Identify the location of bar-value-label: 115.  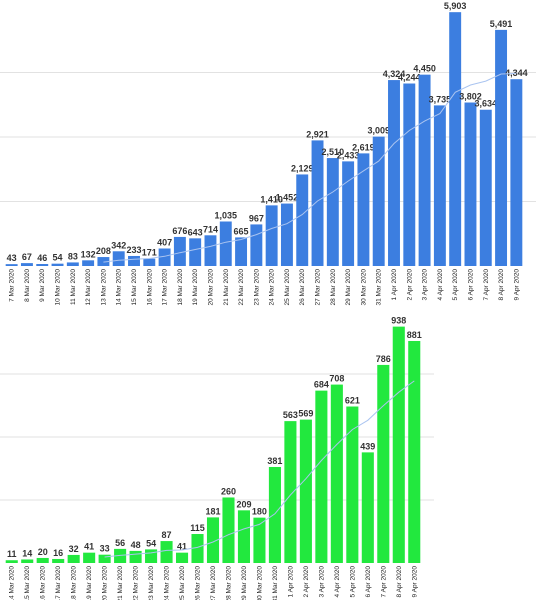
(197, 528).